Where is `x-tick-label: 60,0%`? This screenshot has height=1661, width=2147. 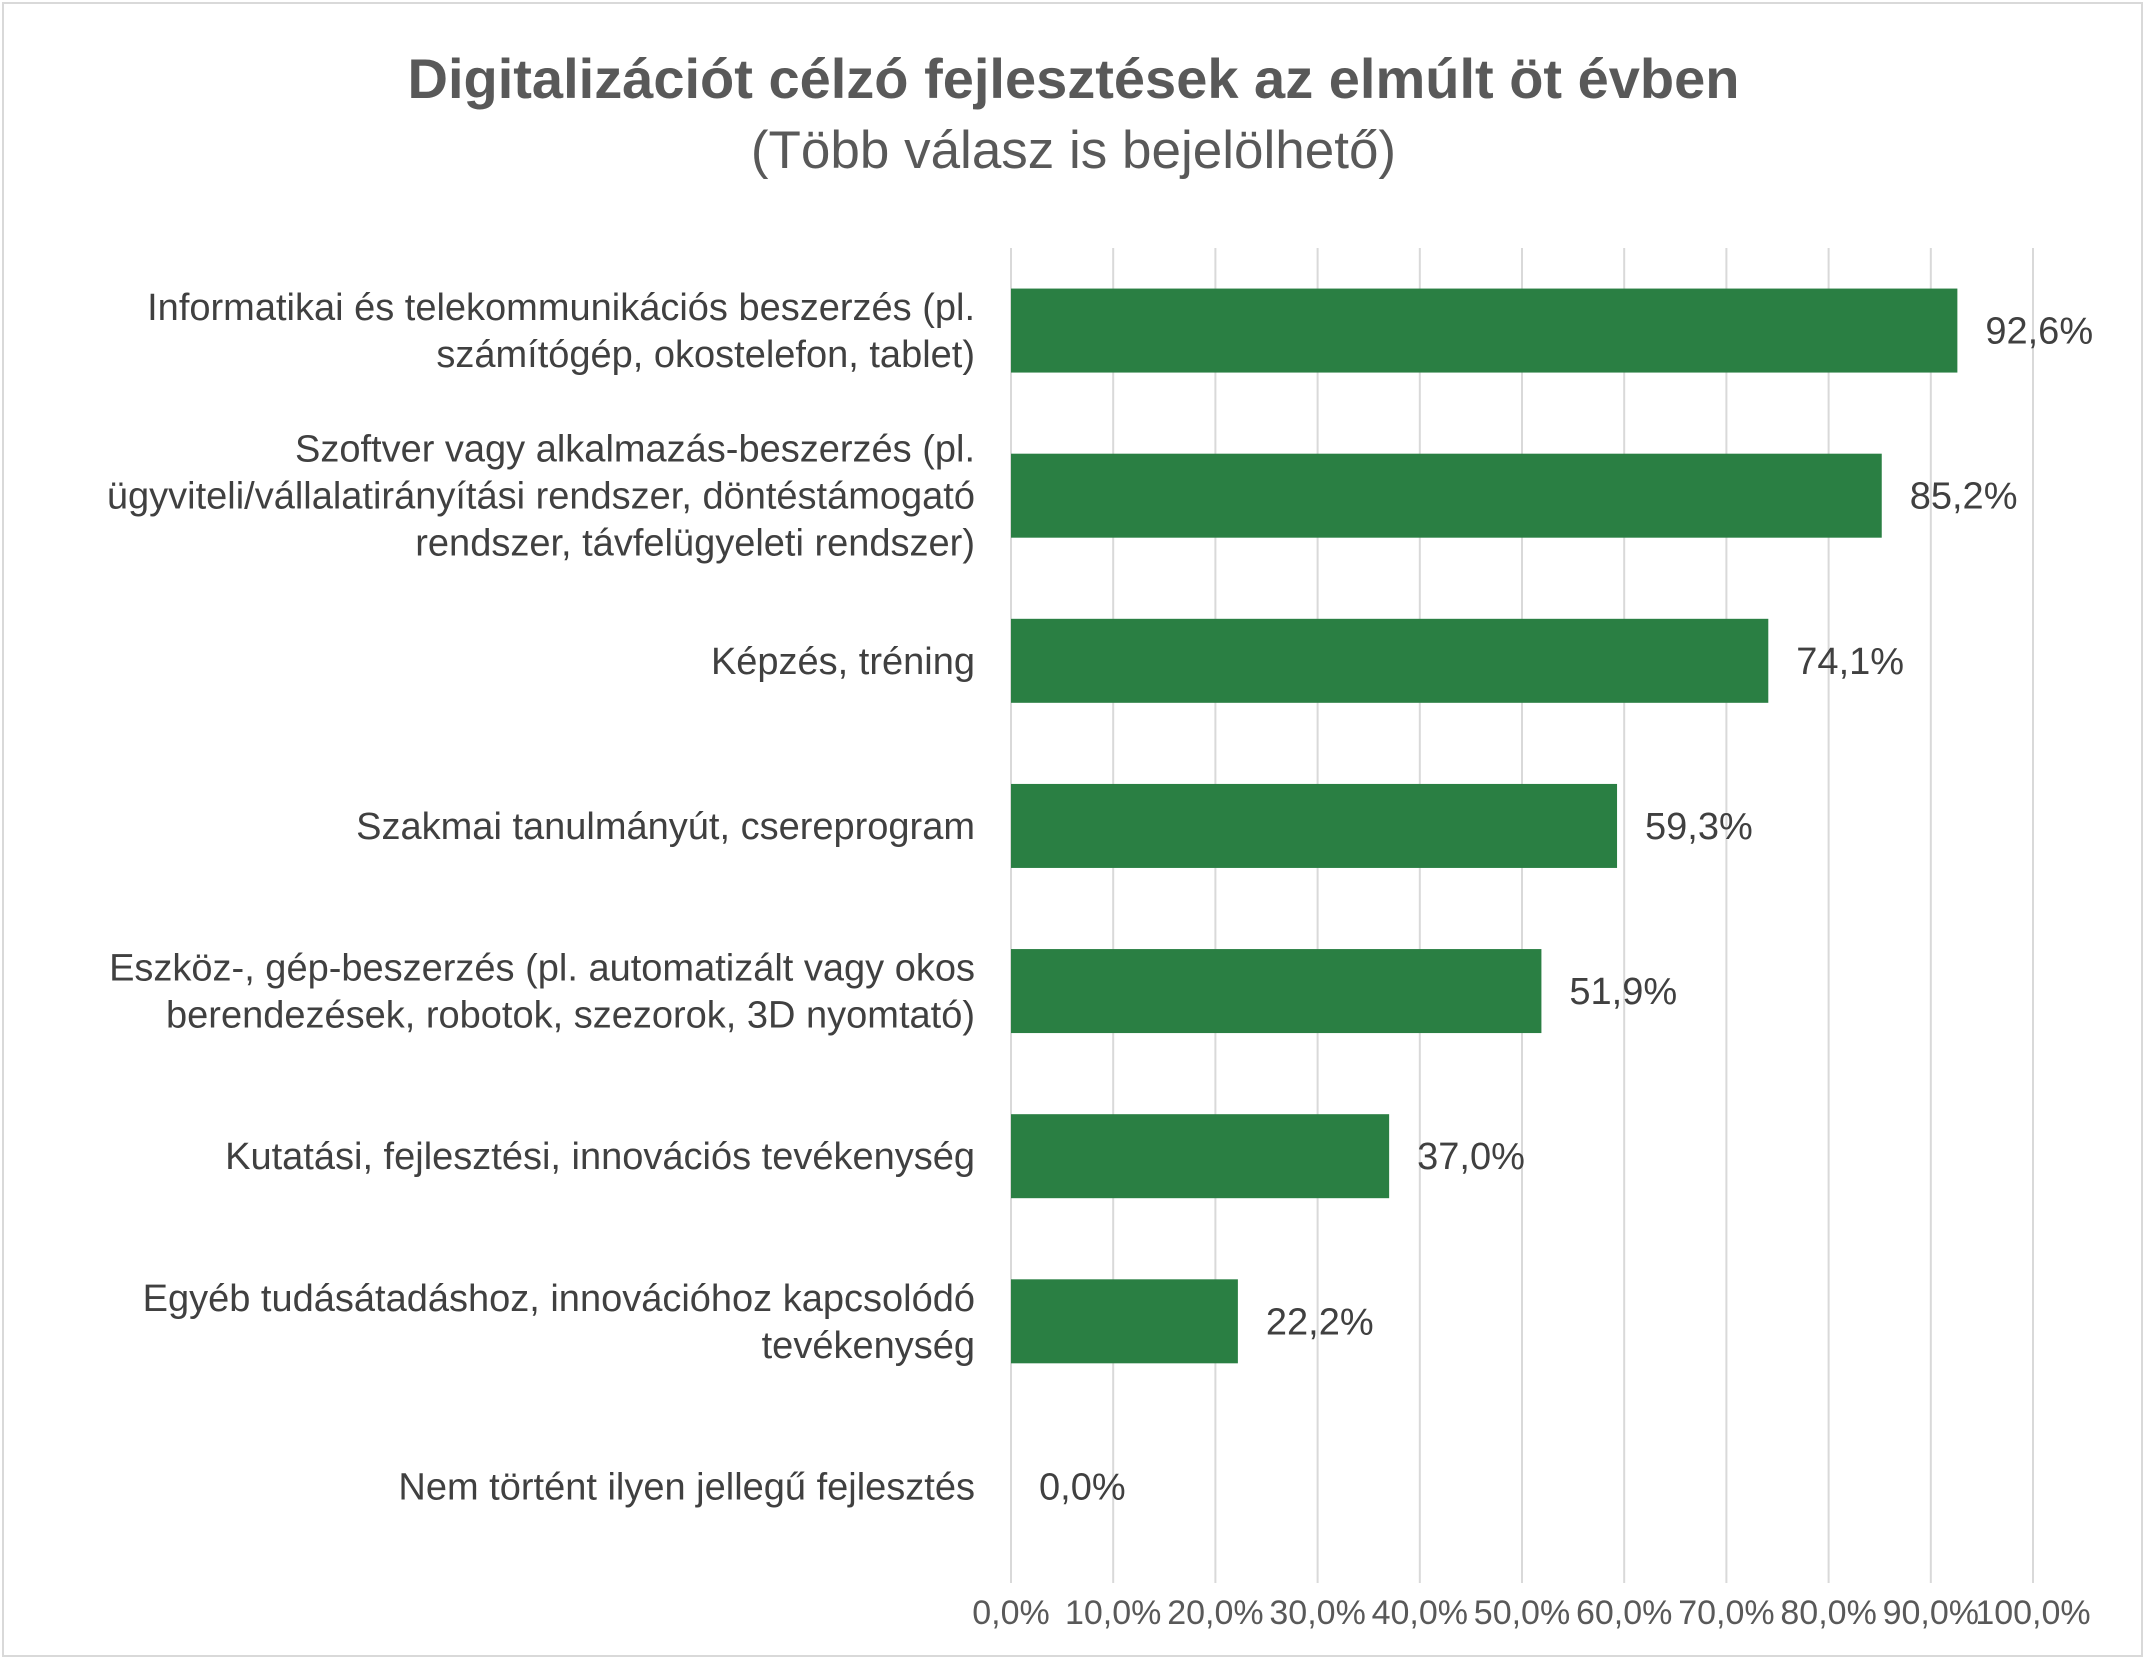 x-tick-label: 60,0% is located at coordinates (1624, 1613).